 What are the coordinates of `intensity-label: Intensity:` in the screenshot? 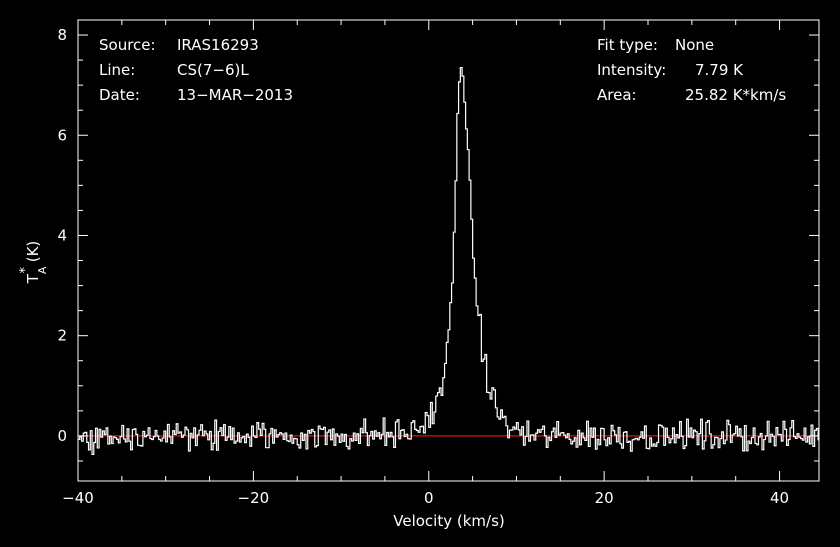 It's located at (631, 70).